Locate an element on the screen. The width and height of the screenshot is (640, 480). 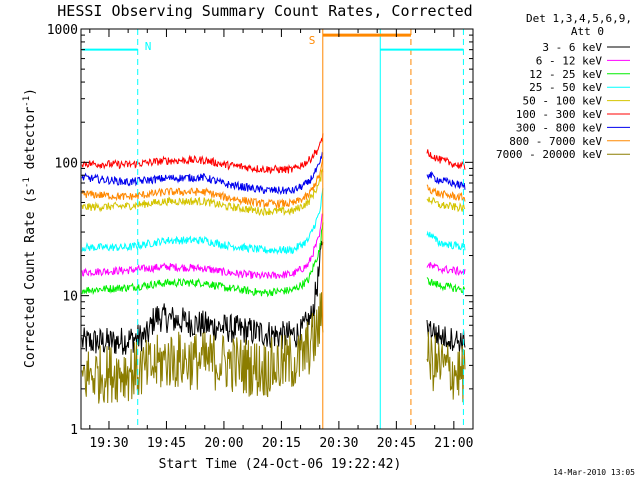
y-tick-label: 10 is located at coordinates (70, 297).